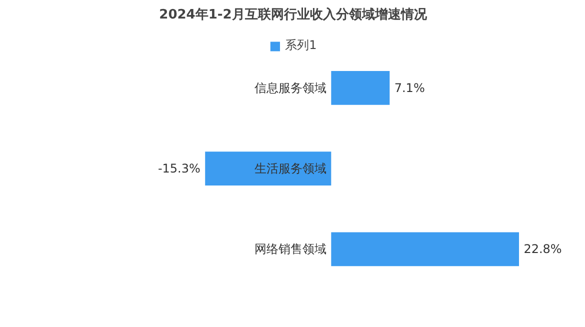 Image resolution: width=585 pixels, height=327 pixels. Describe the element at coordinates (179, 169) in the screenshot. I see `data-label: -15.3%` at that location.